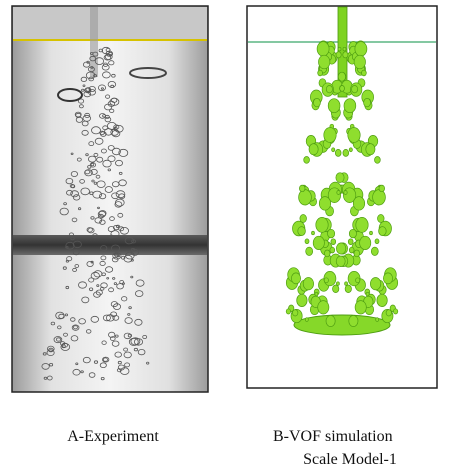 This screenshot has width=459, height=476. I want to click on plume-base, so click(342, 325).